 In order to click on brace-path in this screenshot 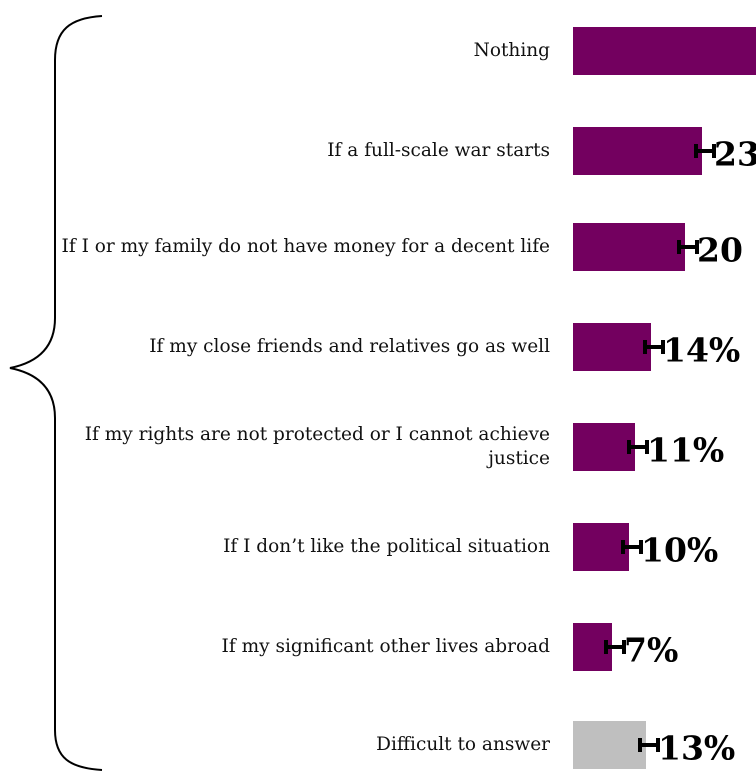, I will do `click(56, 393)`.